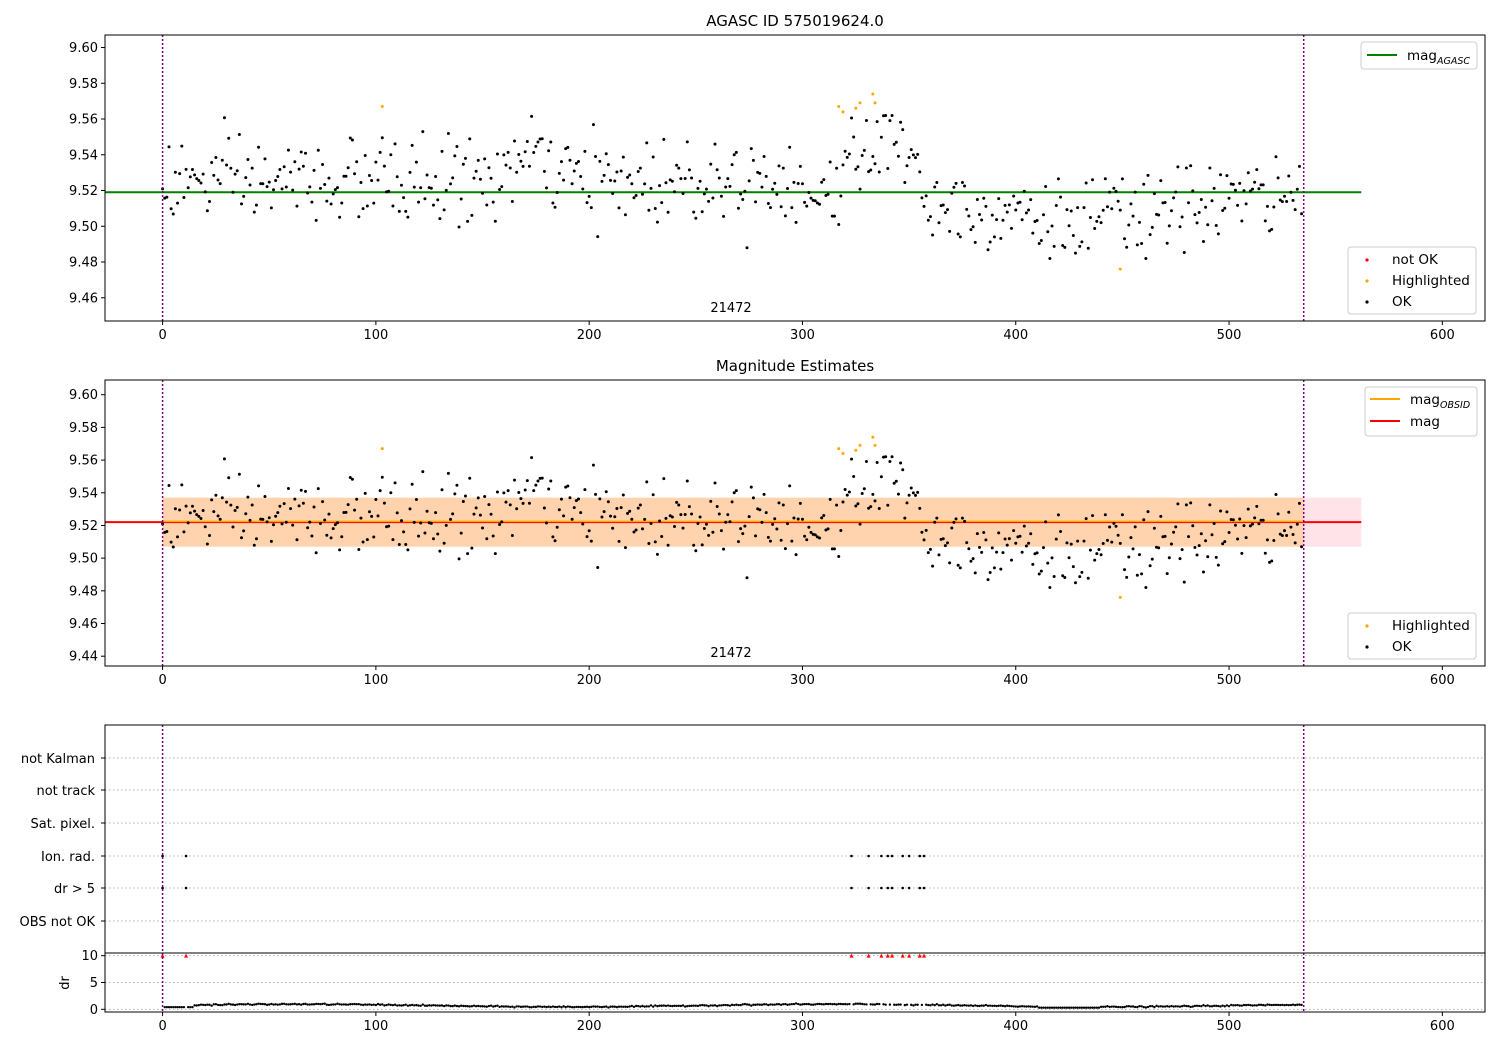  What do you see at coordinates (162, 955) in the screenshot?
I see `clipped-dr-marker` at bounding box center [162, 955].